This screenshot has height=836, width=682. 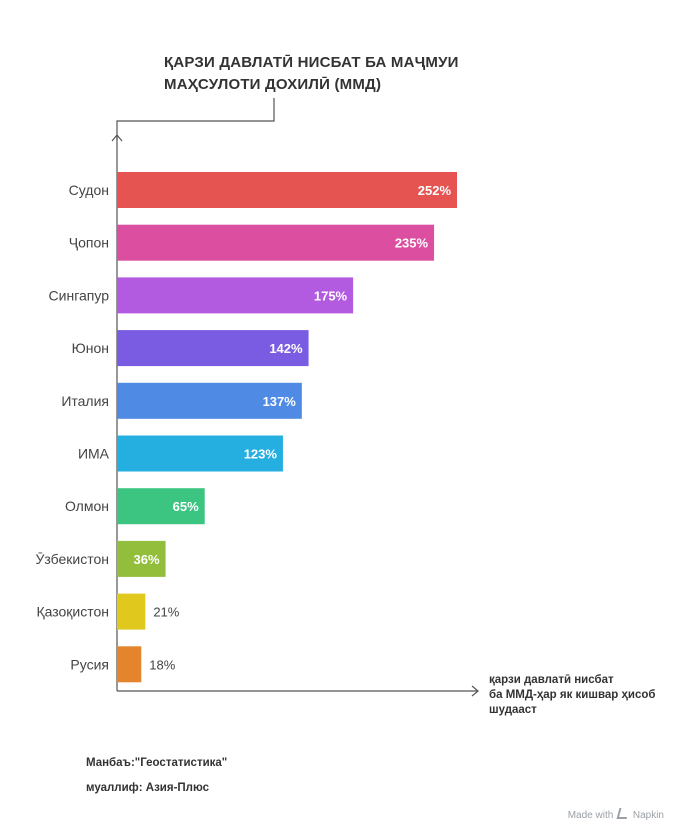 I want to click on napkin-watermark: Made with Napkin, so click(x=616, y=814).